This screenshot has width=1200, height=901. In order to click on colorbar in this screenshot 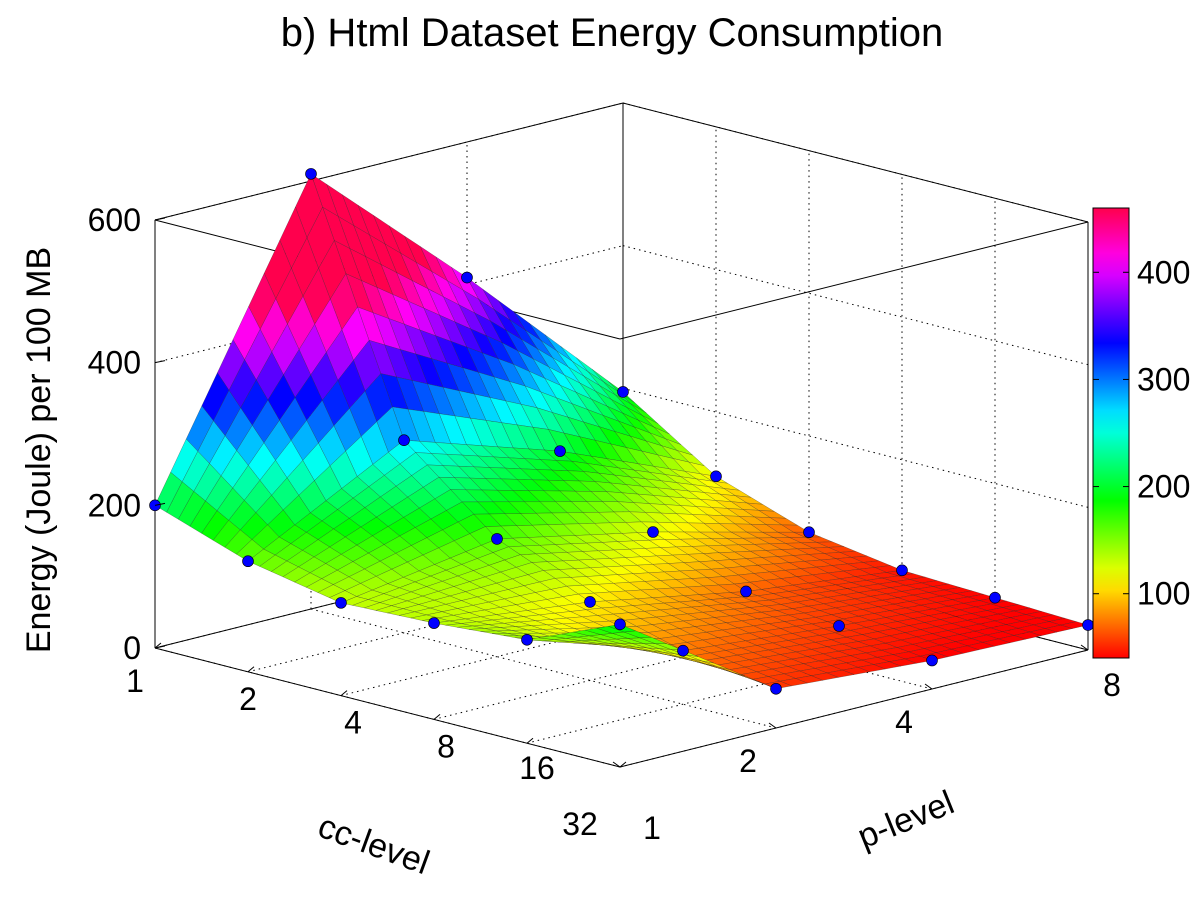, I will do `click(1111, 433)`.